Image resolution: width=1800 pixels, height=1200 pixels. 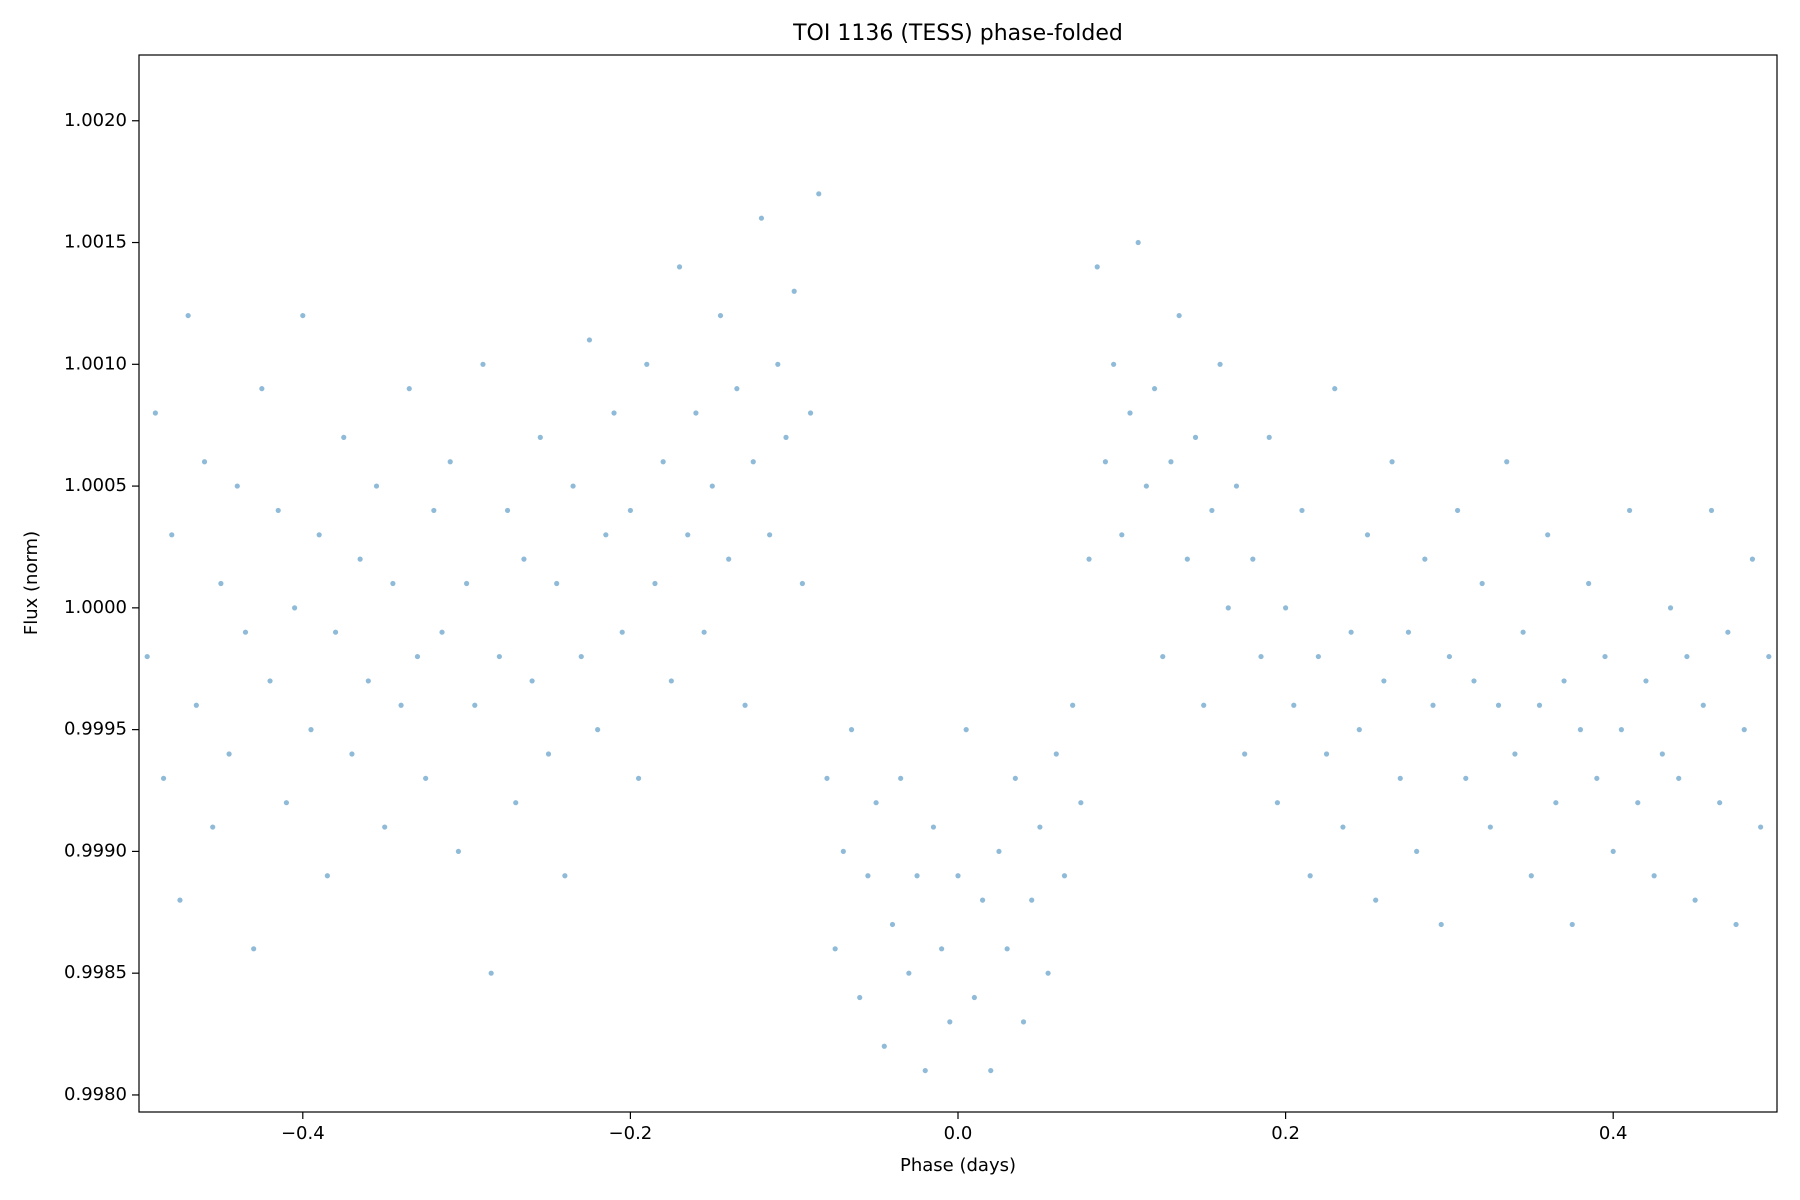 What do you see at coordinates (95, 363) in the screenshot?
I see `y-tick-label: 1.0010` at bounding box center [95, 363].